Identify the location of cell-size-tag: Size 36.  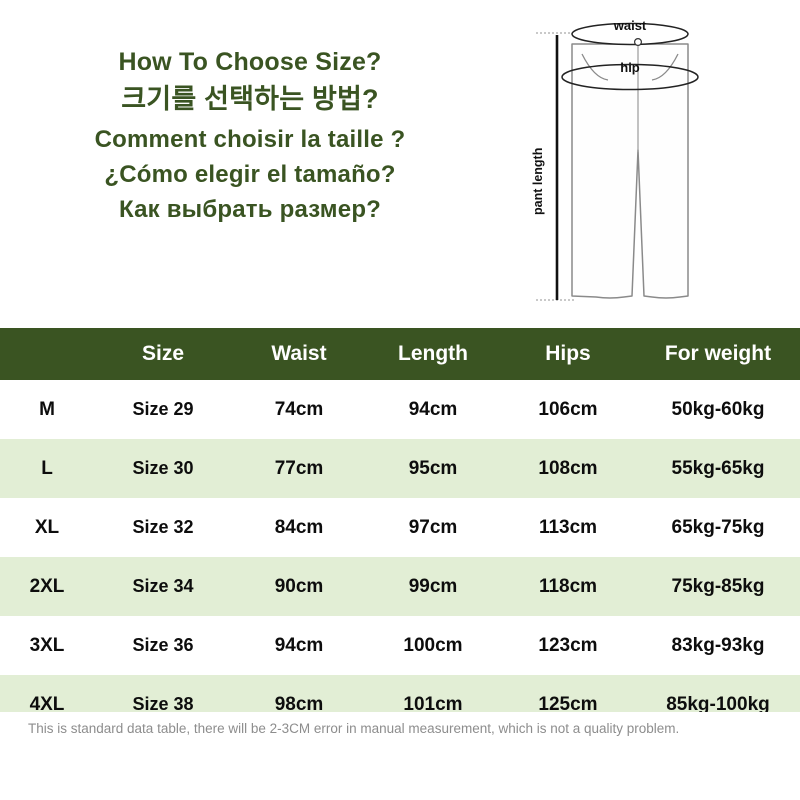
(163, 645).